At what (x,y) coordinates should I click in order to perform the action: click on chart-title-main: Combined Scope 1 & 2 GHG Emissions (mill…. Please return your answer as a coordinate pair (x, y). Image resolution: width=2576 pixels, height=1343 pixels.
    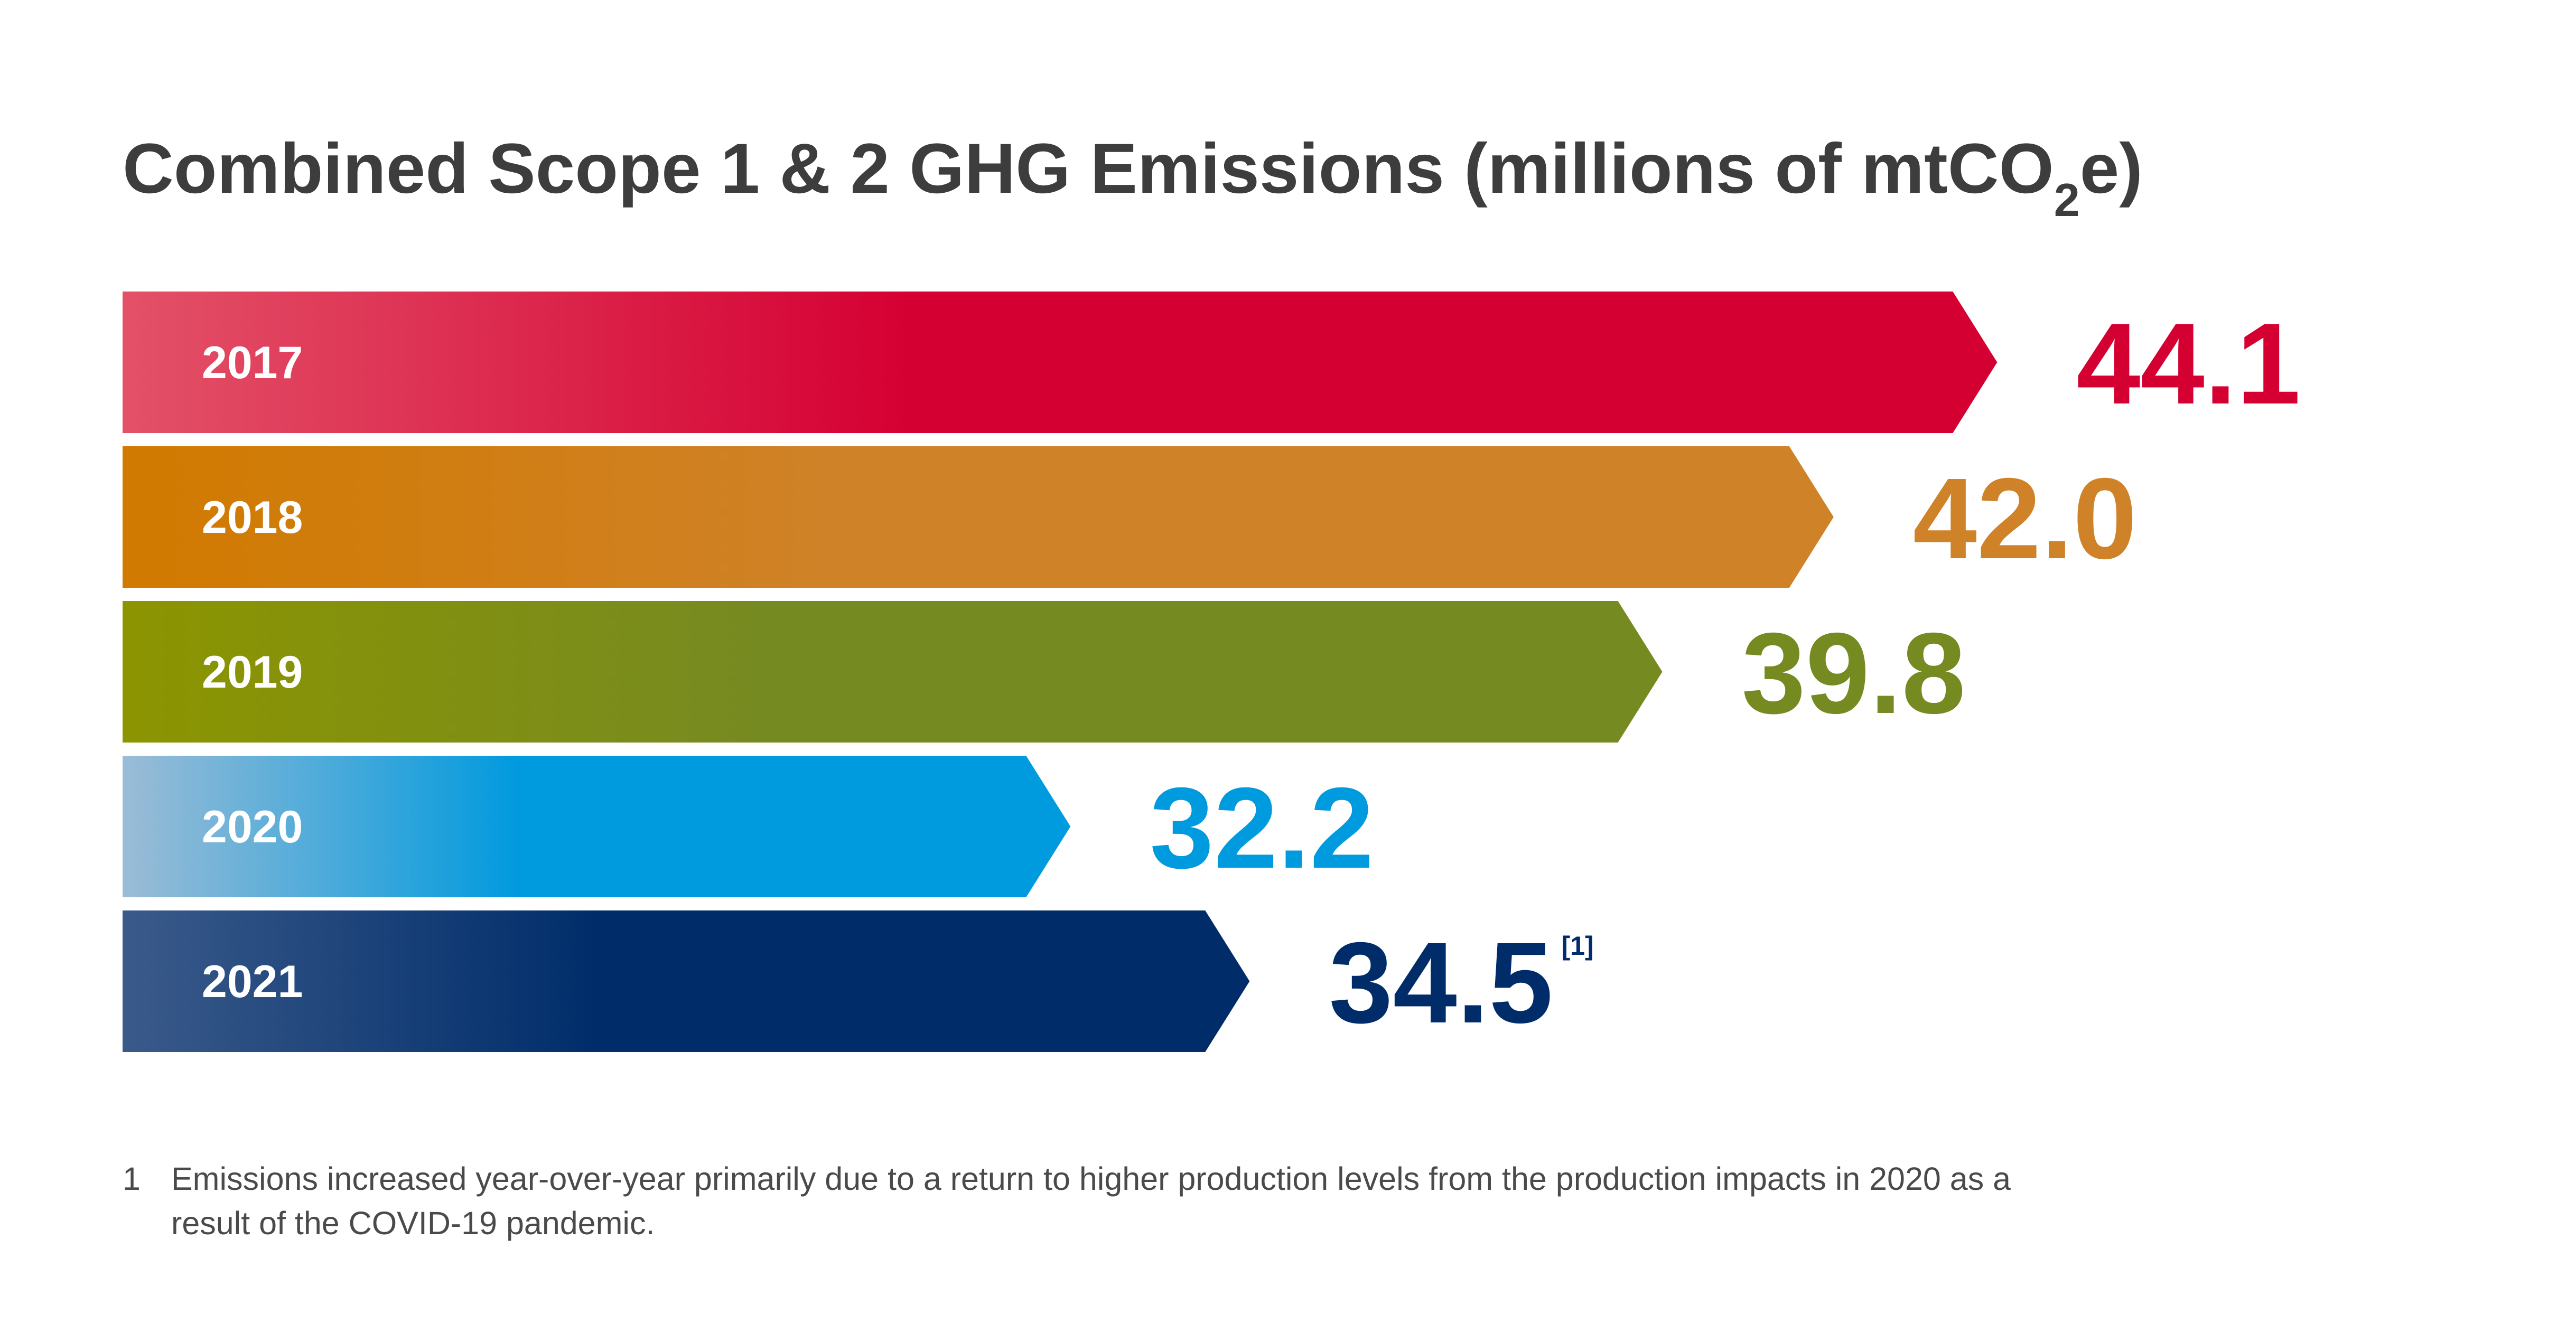
    Looking at the image, I should click on (1088, 169).